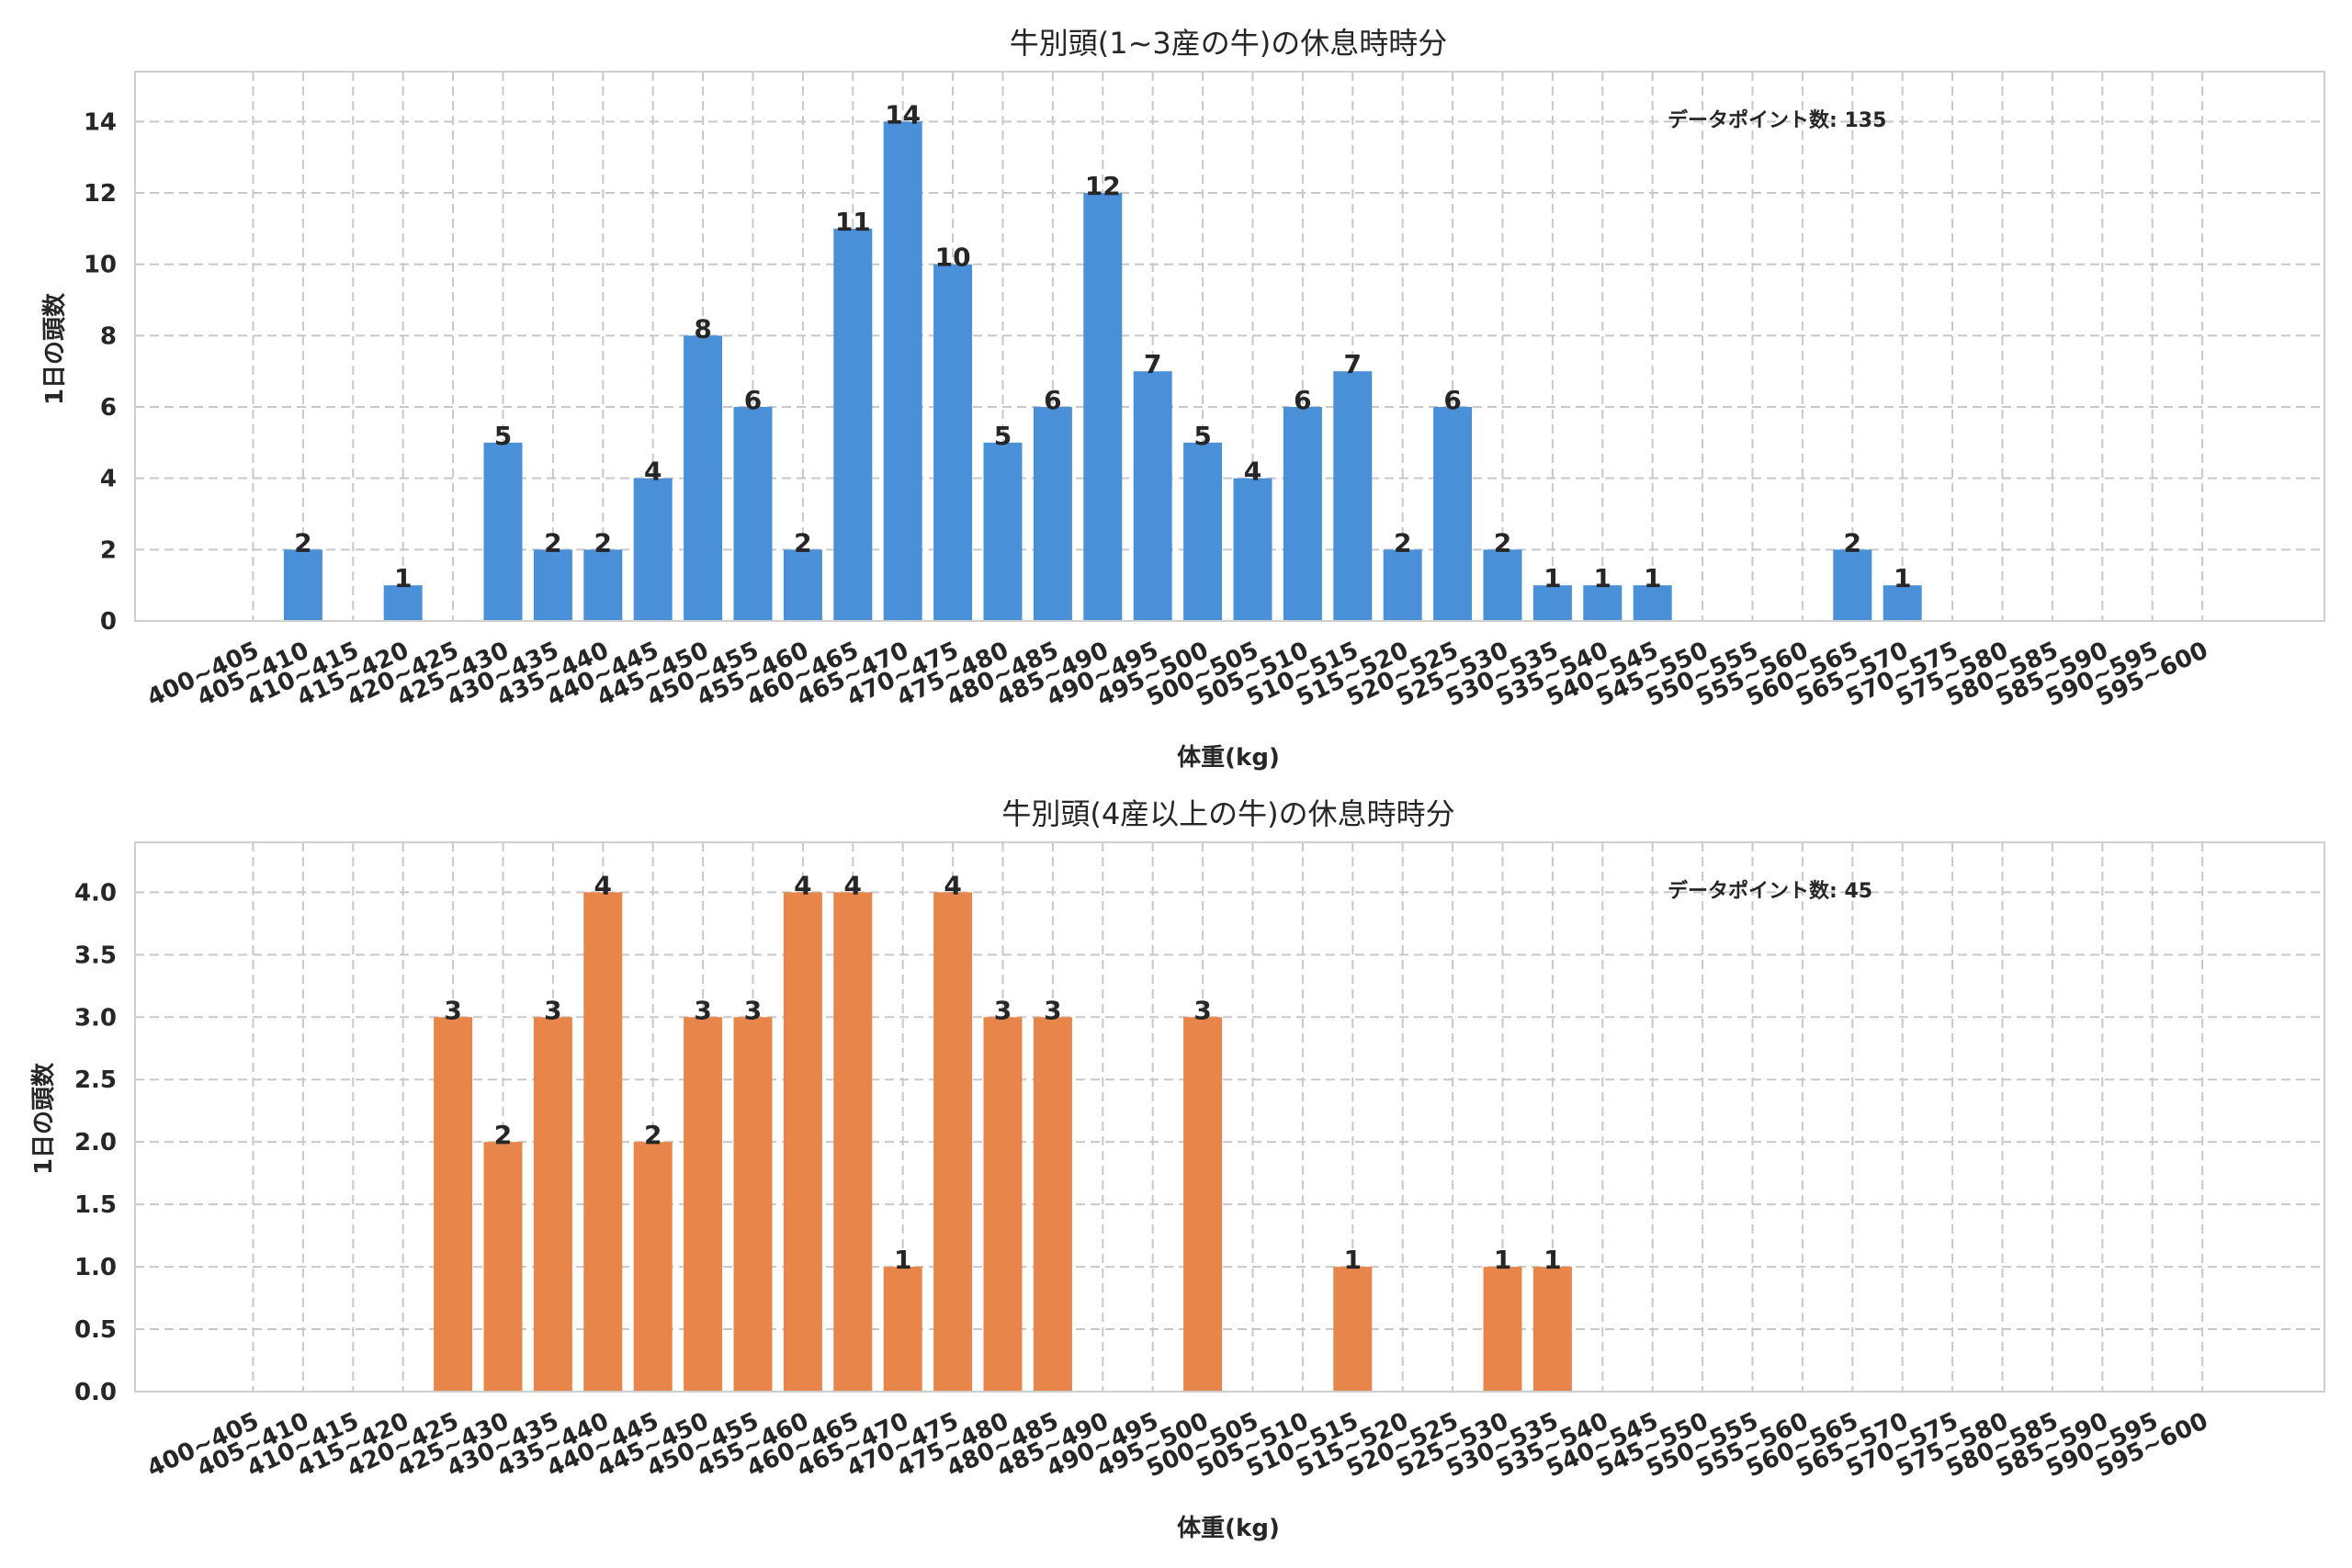  Describe the element at coordinates (95, 1392) in the screenshot. I see `y-tick-label: 0.0` at that location.